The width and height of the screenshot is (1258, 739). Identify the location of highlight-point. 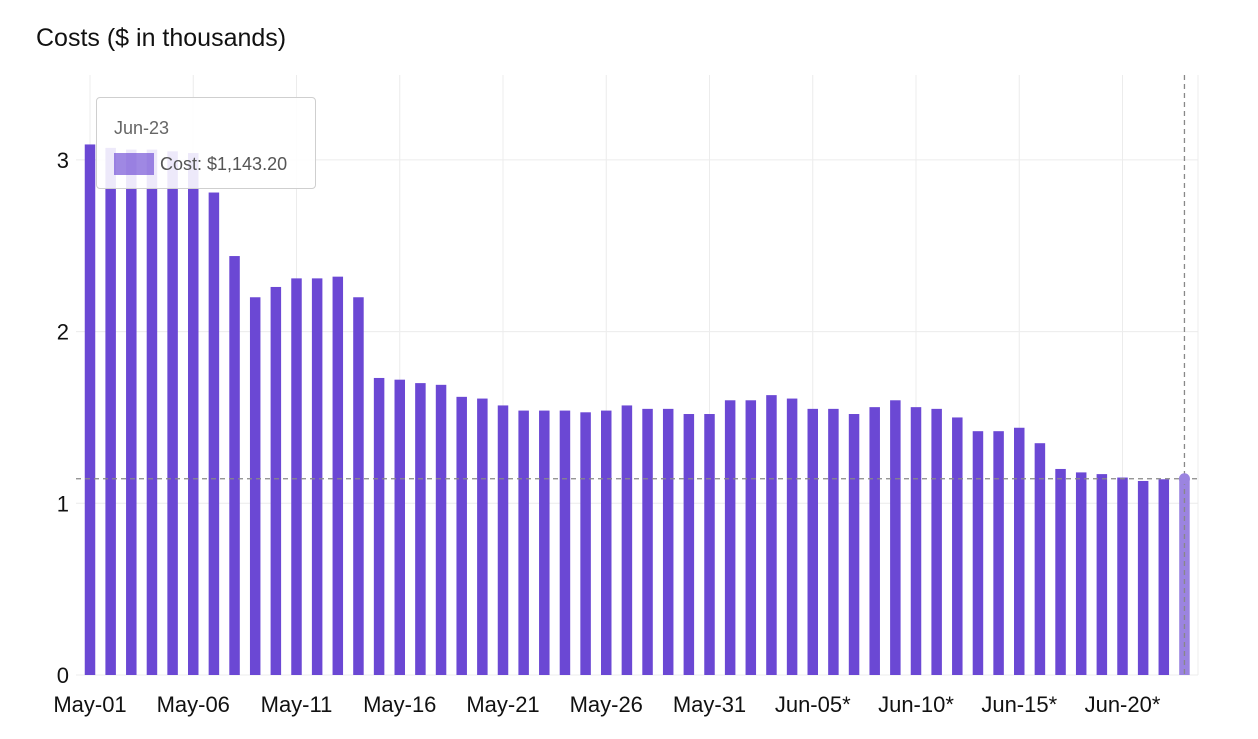
(1184, 479).